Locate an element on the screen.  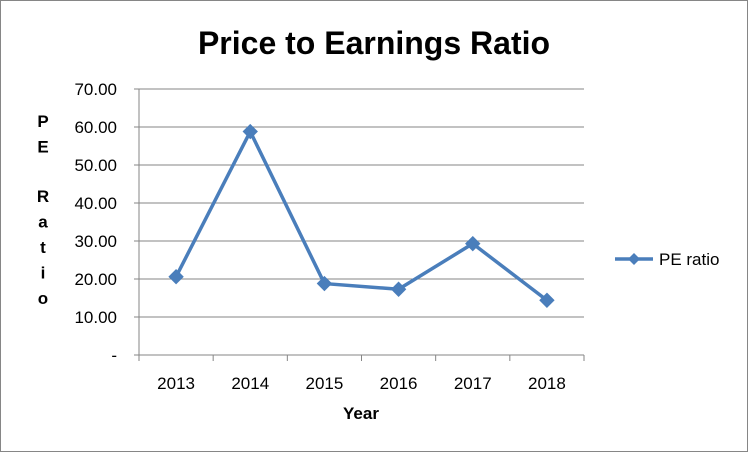
y-tick-label: - is located at coordinates (114, 355).